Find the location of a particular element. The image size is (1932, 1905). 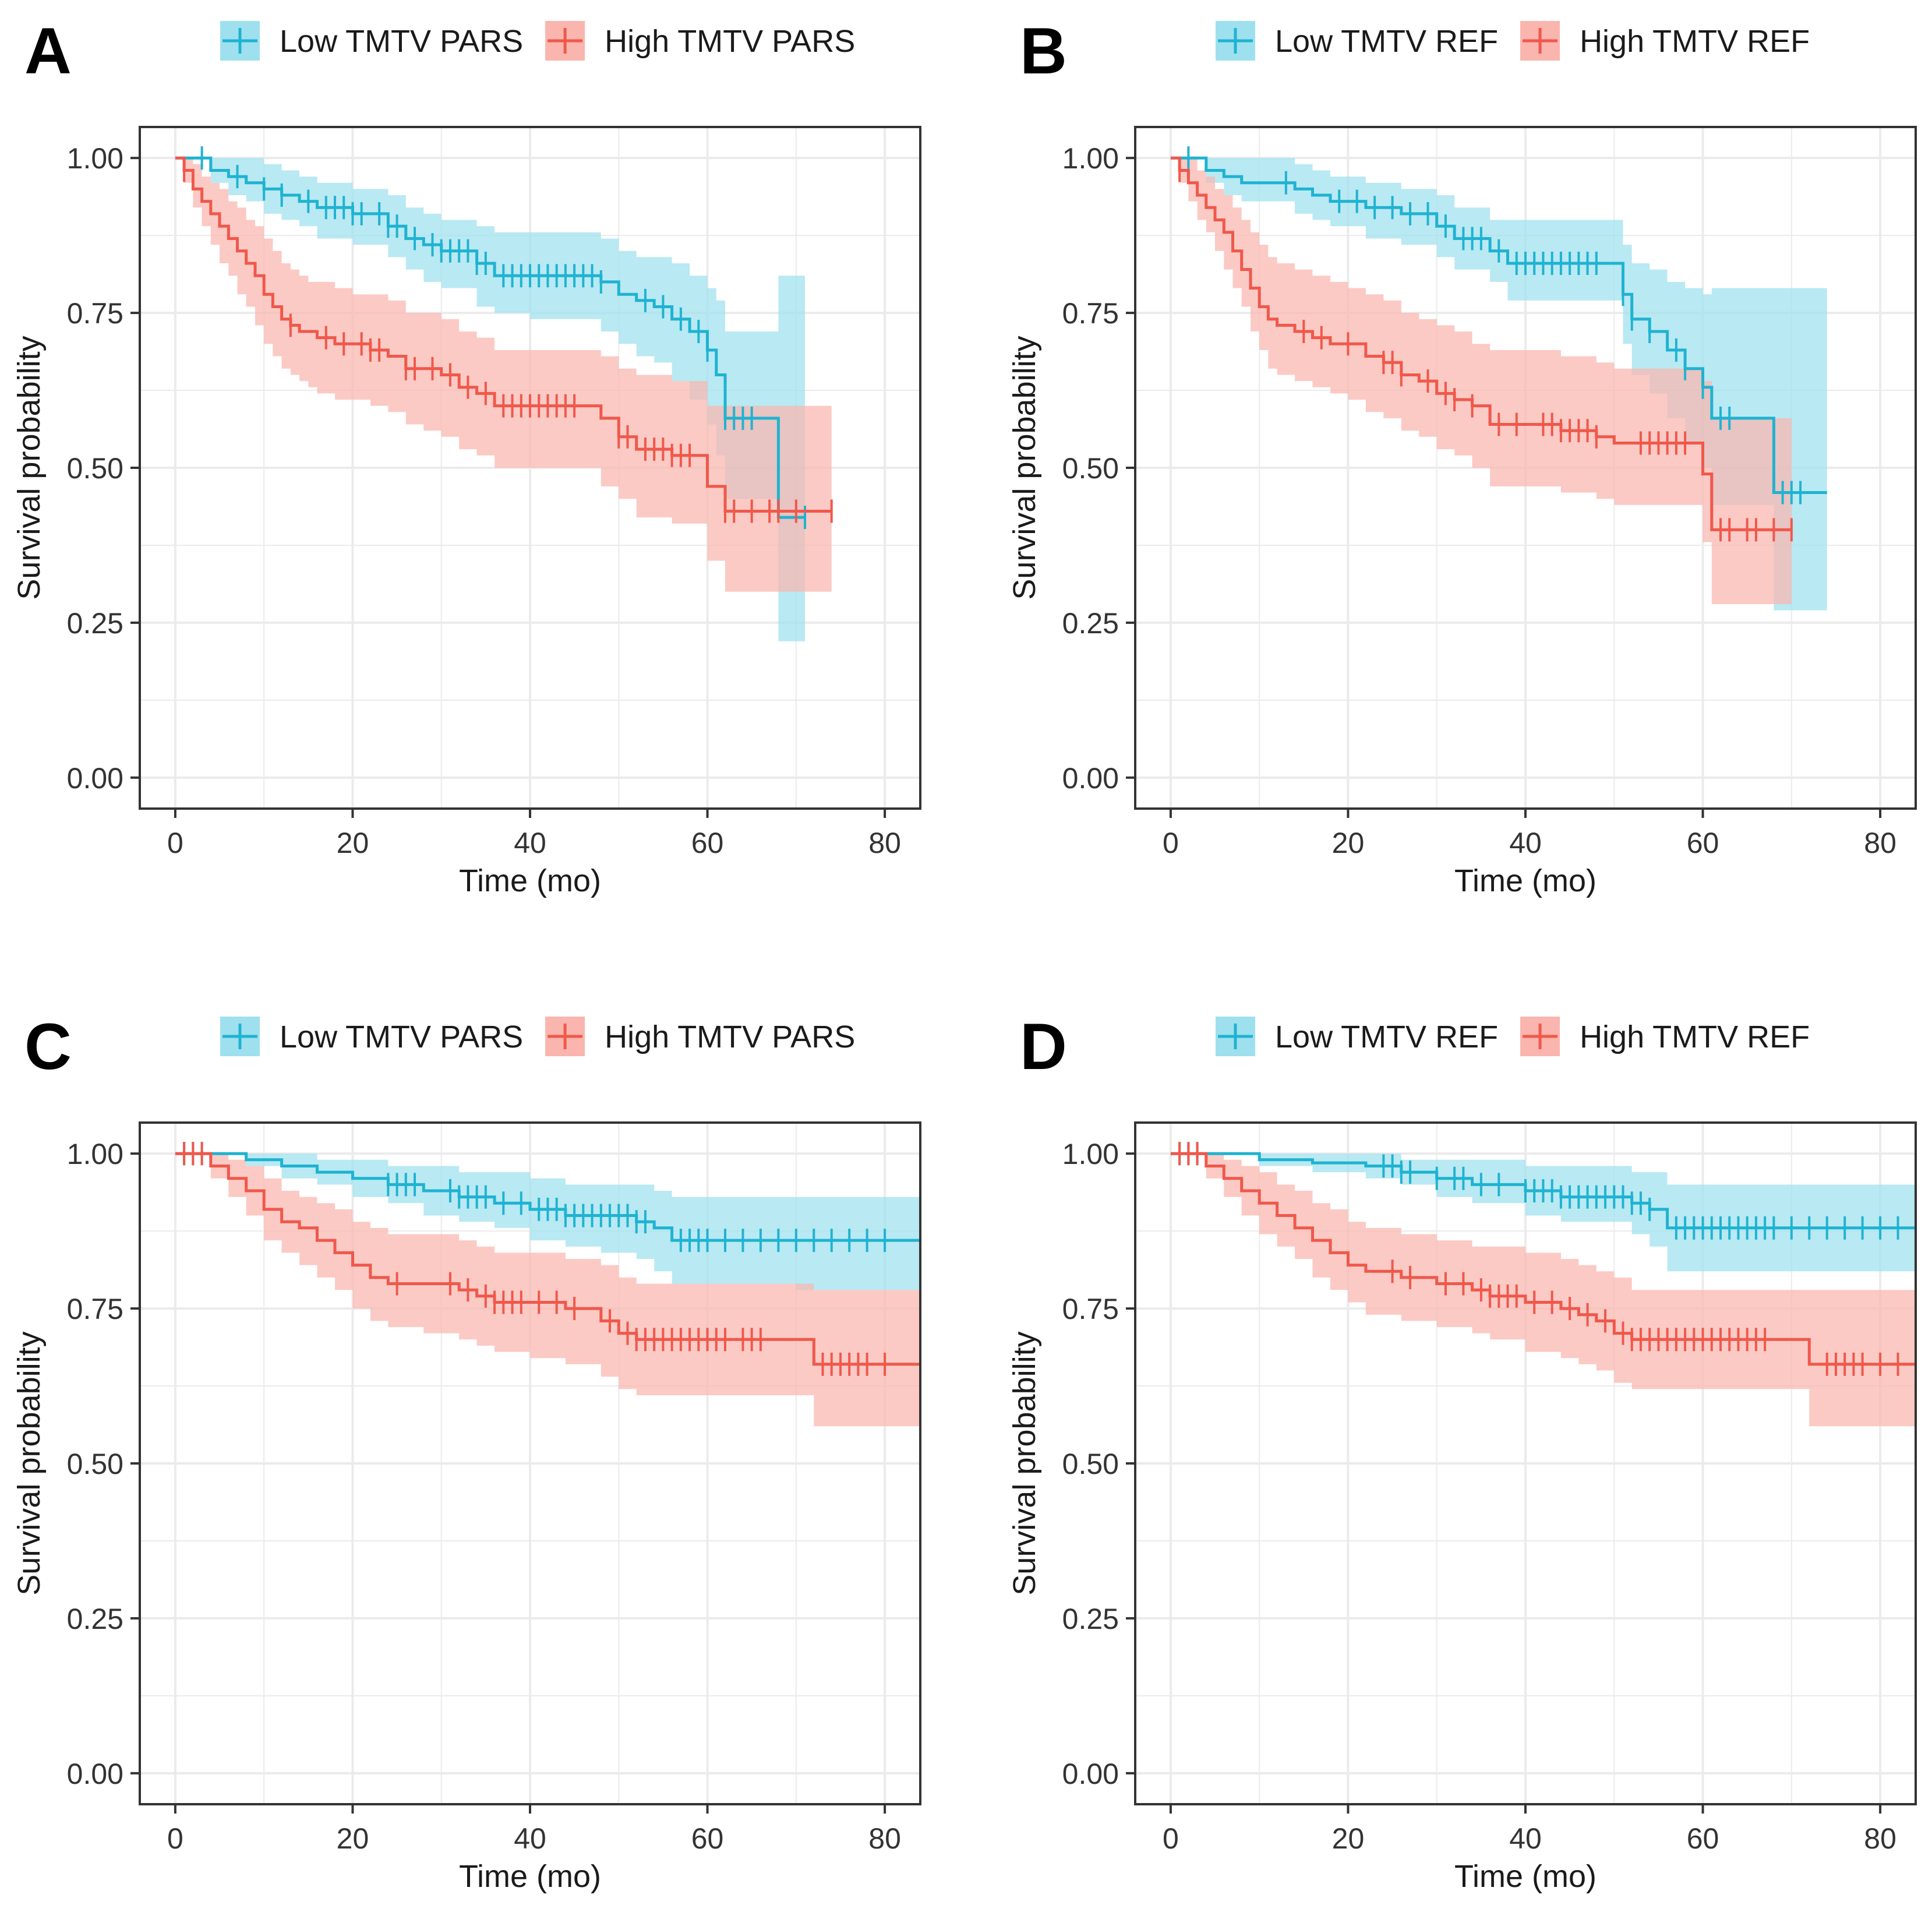

panel-label: D is located at coordinates (1043, 1046).